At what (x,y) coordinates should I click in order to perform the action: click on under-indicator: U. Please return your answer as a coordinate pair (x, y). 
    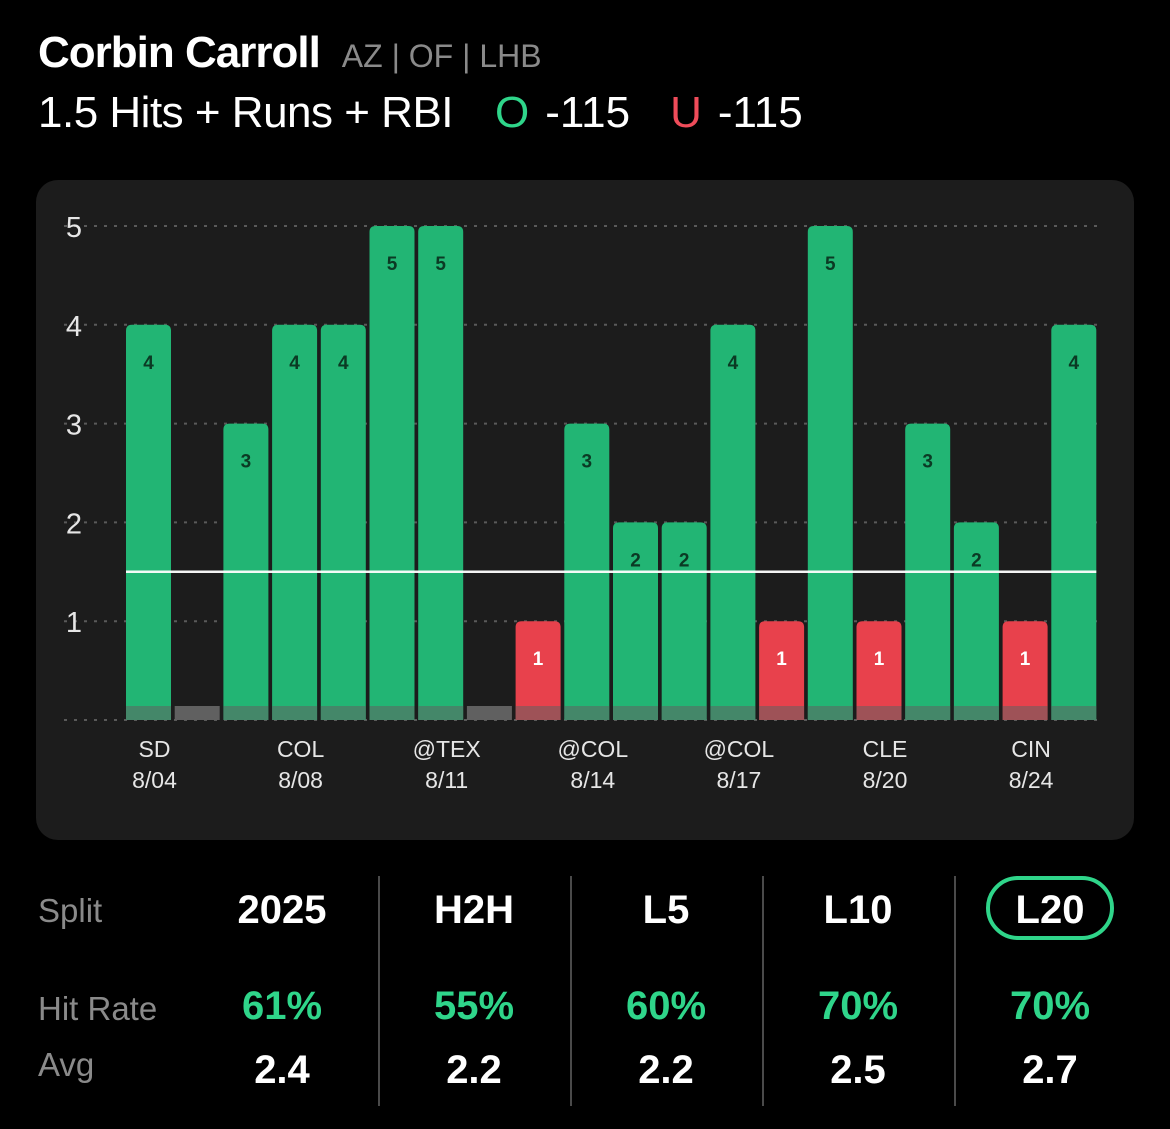
    Looking at the image, I should click on (686, 112).